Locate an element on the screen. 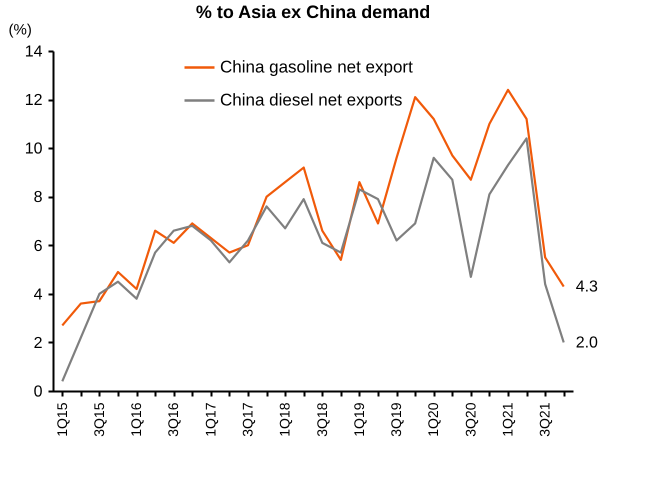 Image resolution: width=662 pixels, height=480 pixels. data-label: 2.0 is located at coordinates (587, 343).